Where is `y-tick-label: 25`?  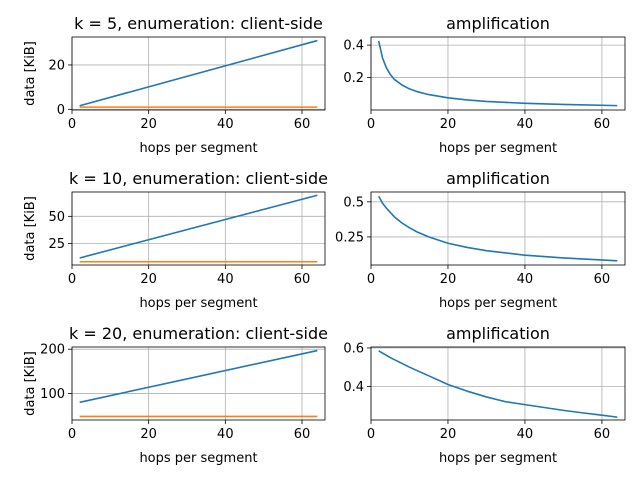 y-tick-label: 25 is located at coordinates (56, 244).